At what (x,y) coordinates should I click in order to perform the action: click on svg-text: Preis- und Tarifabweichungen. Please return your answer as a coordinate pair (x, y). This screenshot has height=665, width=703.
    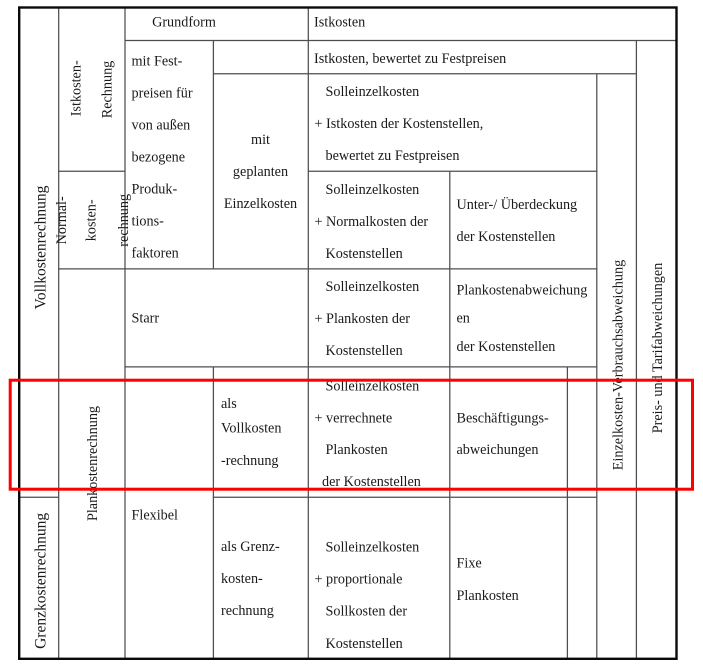
    Looking at the image, I should click on (658, 348).